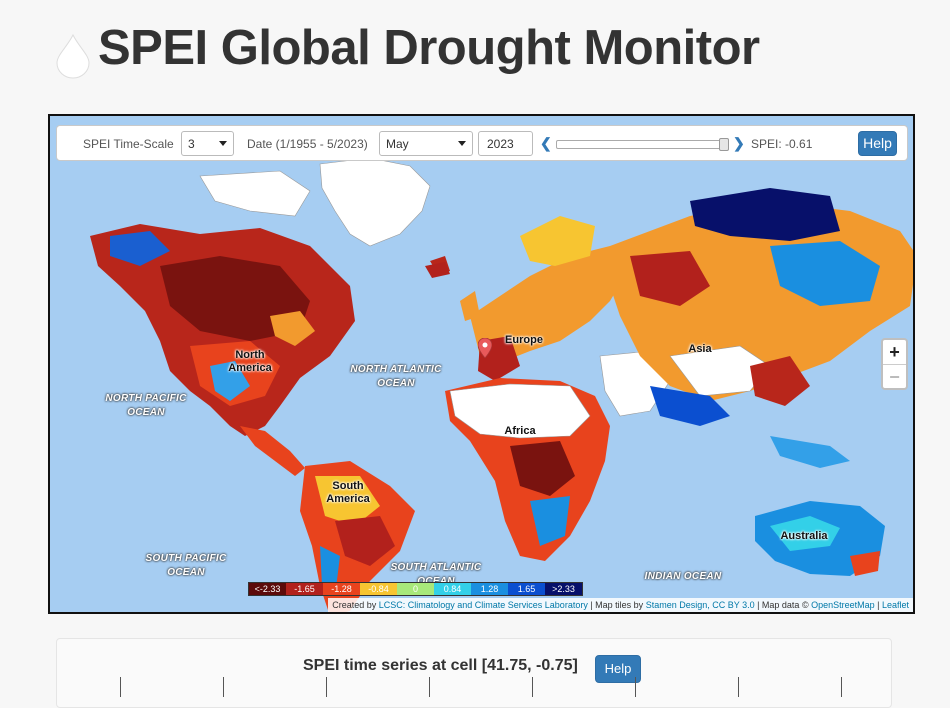 The height and width of the screenshot is (708, 950). What do you see at coordinates (307, 144) in the screenshot?
I see `date-range-label: Date (1/1955 - 5/2023)` at bounding box center [307, 144].